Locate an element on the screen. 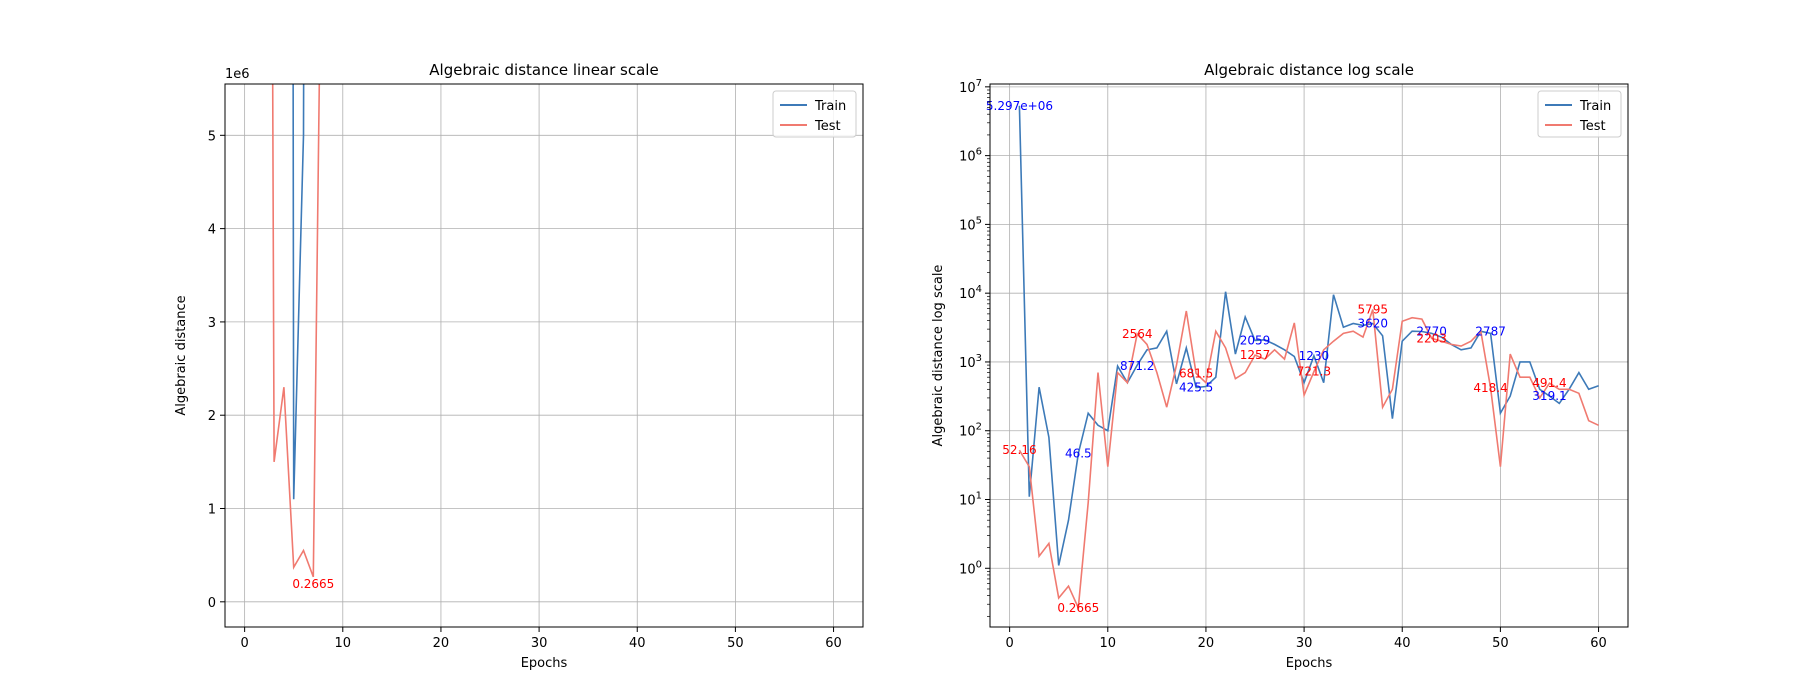  data-label: 681.5 is located at coordinates (1196, 373).